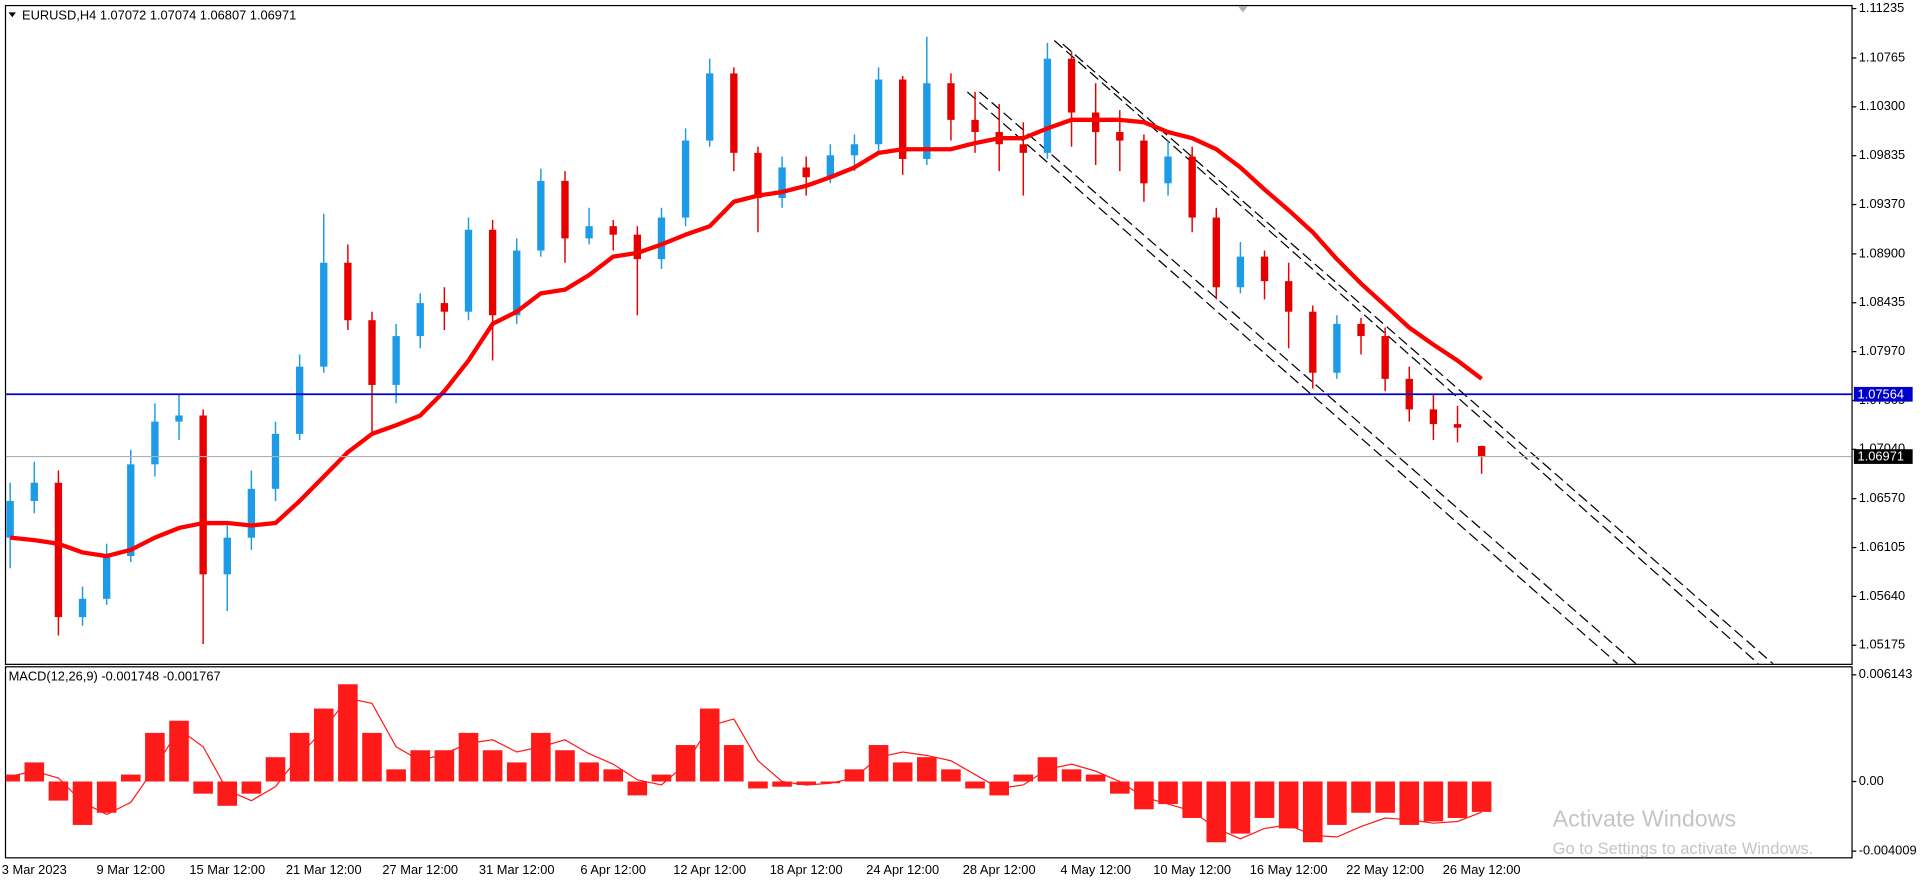 This screenshot has height=883, width=1920. Describe the element at coordinates (1385, 869) in the screenshot. I see `x-tick-label: 22 May 12:00` at that location.